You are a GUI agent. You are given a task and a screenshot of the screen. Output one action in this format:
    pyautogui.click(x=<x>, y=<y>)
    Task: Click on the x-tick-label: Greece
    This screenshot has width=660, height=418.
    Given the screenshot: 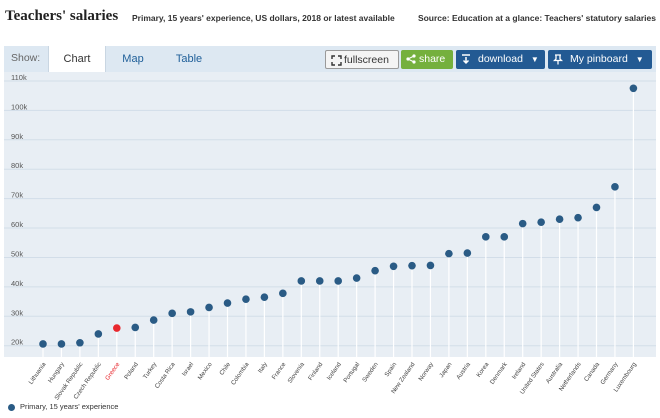 What is the action you would take?
    pyautogui.click(x=113, y=371)
    